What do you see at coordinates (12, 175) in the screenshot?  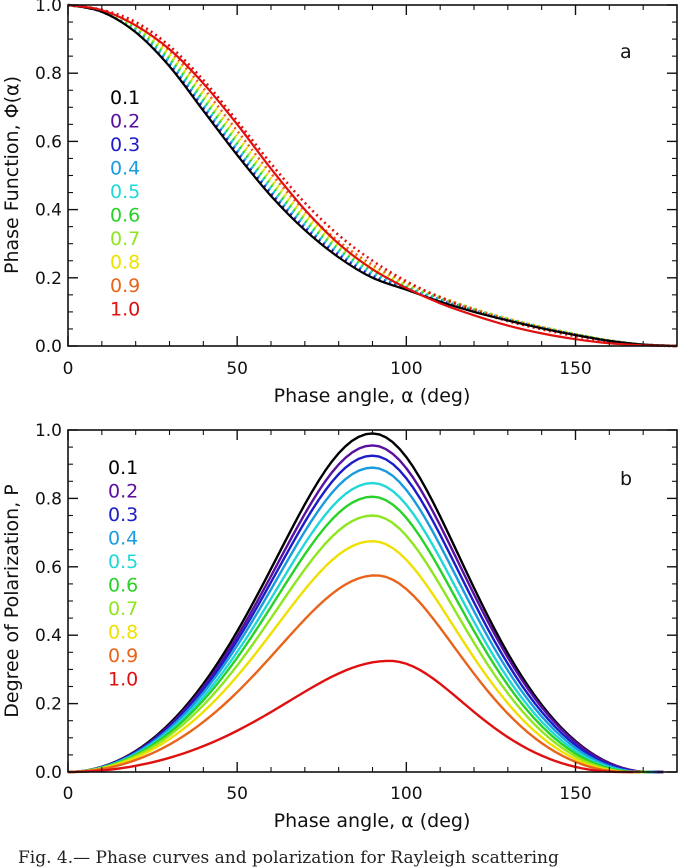 I see `panel-a-ylabel: Phase Function, Φ(α)` at bounding box center [12, 175].